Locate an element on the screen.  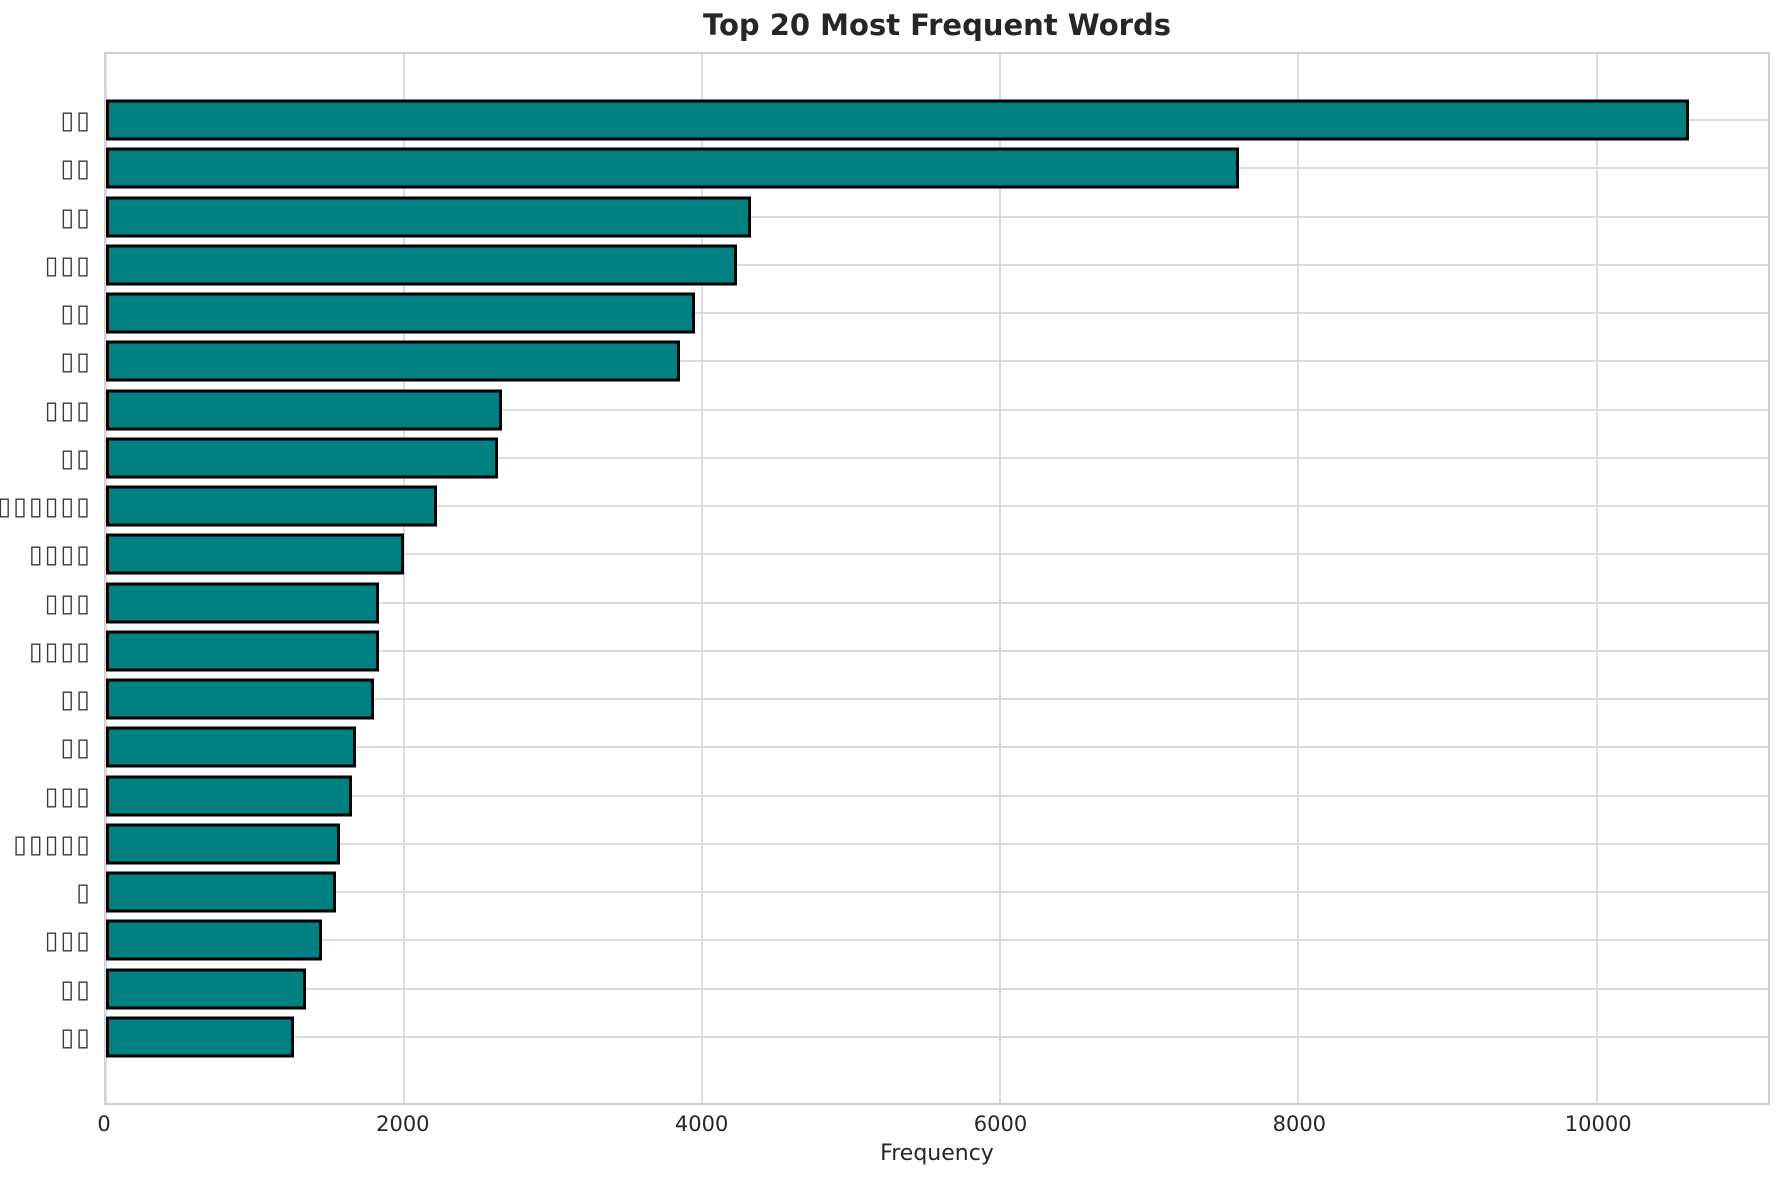
x-tick-label: 4000 is located at coordinates (701, 1124).